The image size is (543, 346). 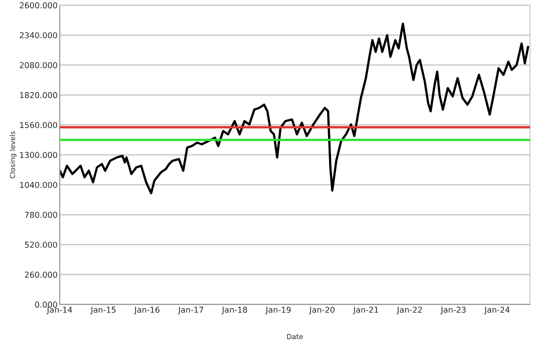 What do you see at coordinates (39, 35) in the screenshot?
I see `y-tick-label: 2340.000` at bounding box center [39, 35].